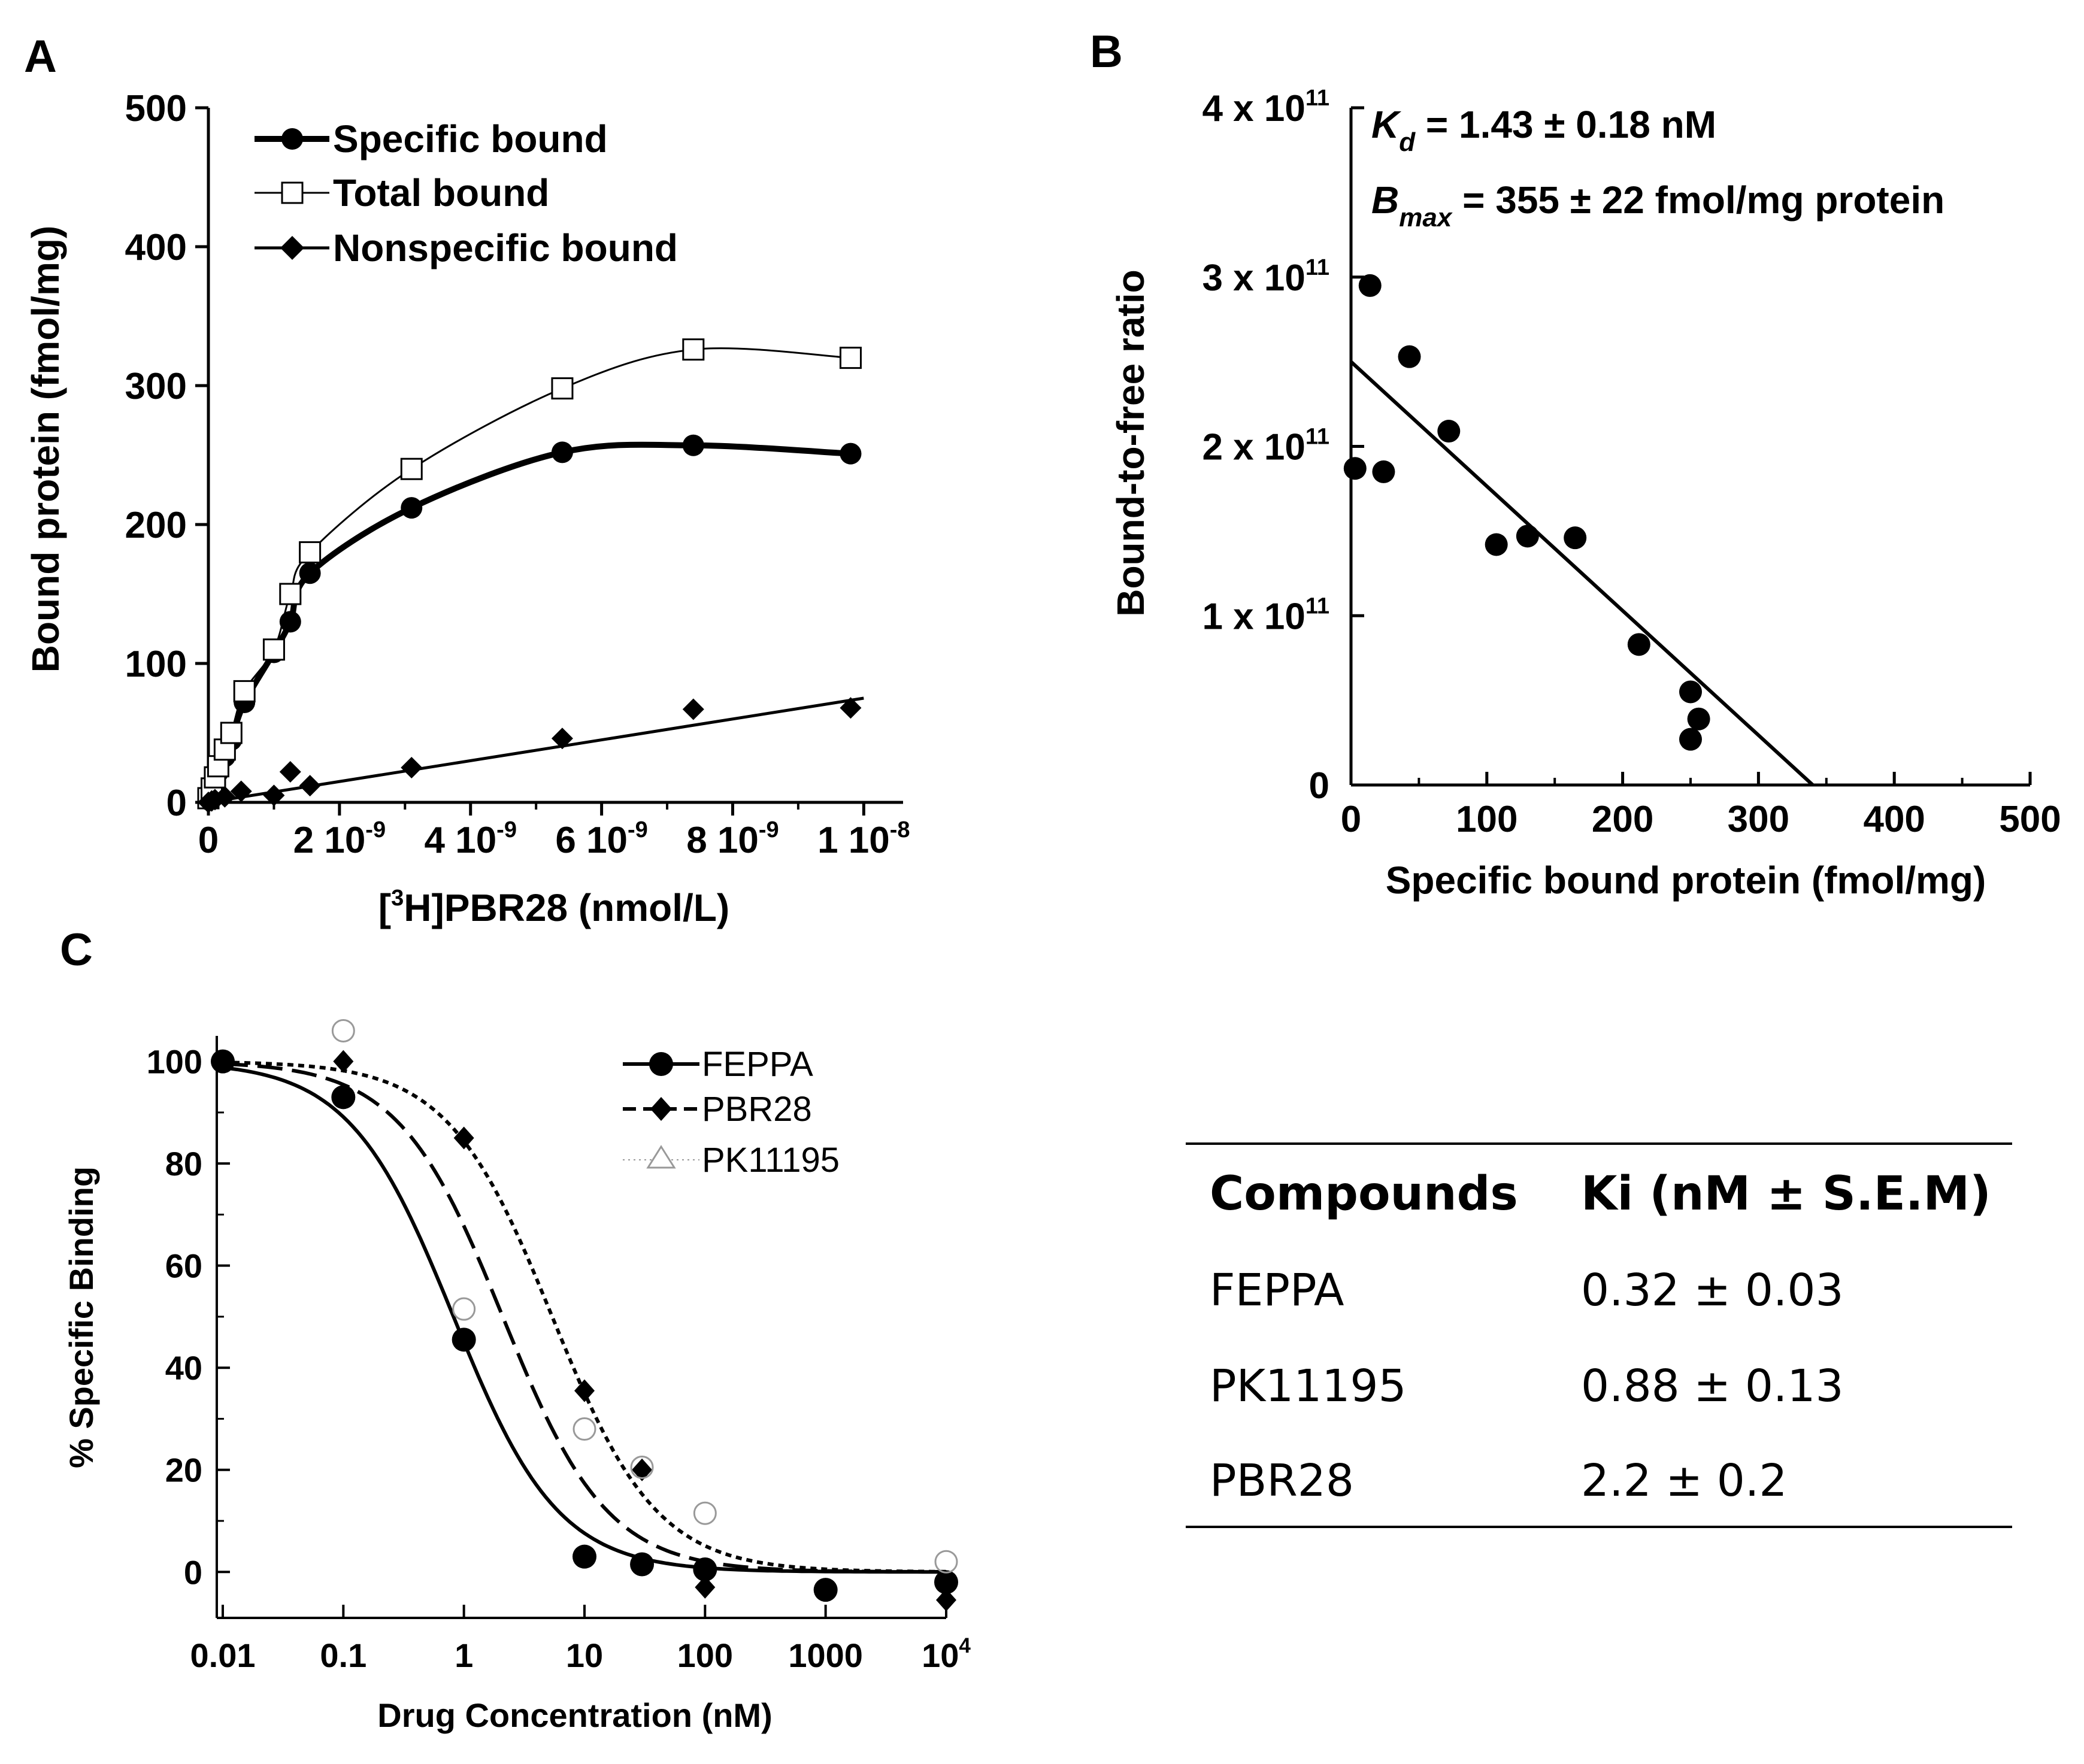 The height and width of the screenshot is (1764, 2084). I want to click on table-row-2-ki: 0.88 ± 0.13, so click(1712, 1386).